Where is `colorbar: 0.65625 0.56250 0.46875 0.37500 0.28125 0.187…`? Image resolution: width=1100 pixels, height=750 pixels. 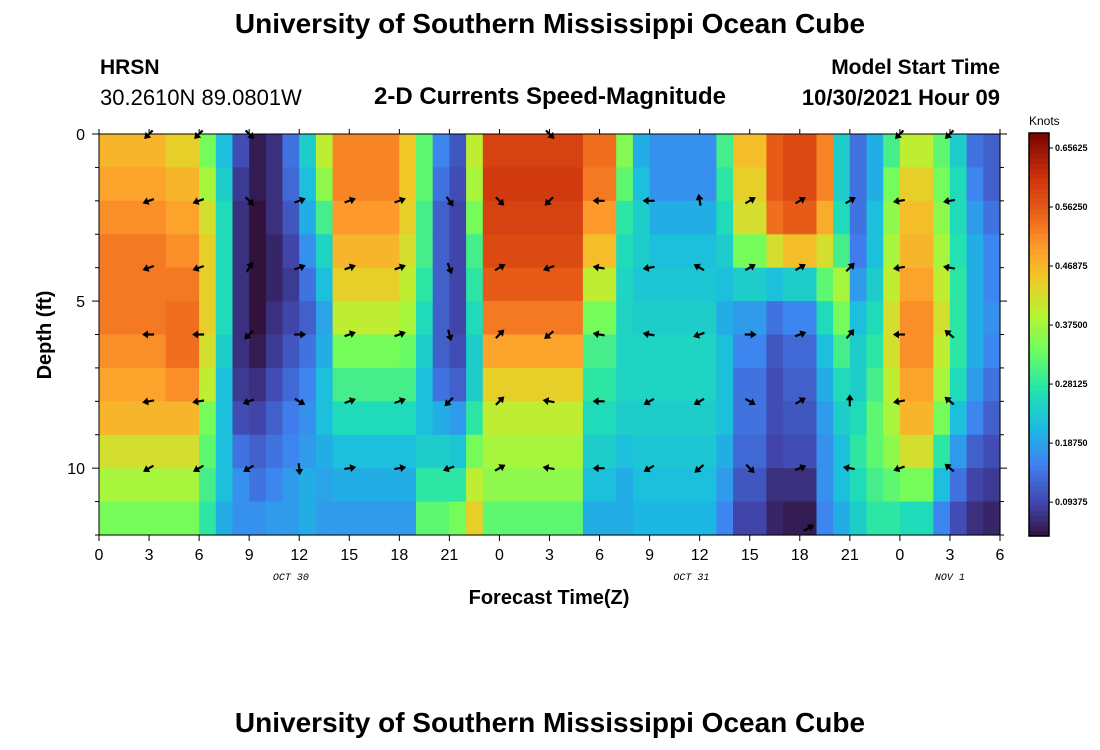
colorbar: 0.65625 0.56250 0.46875 0.37500 0.28125 0.187… is located at coordinates (1058, 334).